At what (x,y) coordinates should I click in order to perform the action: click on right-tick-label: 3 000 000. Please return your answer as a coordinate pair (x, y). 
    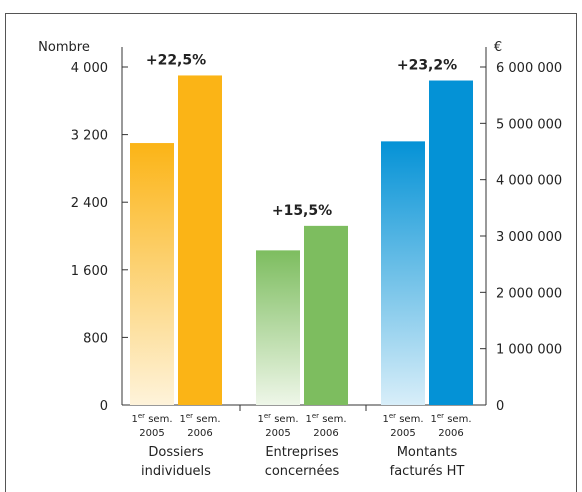
    Looking at the image, I should click on (529, 237).